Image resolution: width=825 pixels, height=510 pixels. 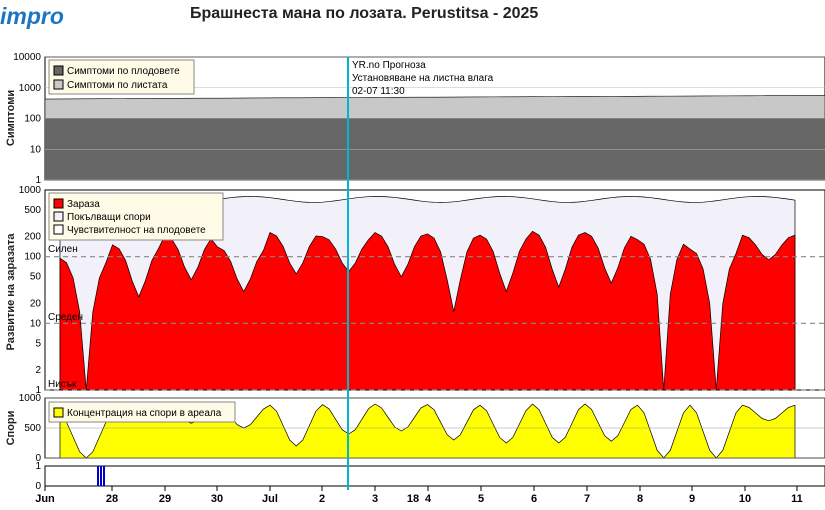 What do you see at coordinates (36, 323) in the screenshot?
I see `ytick-infection: 10` at bounding box center [36, 323].